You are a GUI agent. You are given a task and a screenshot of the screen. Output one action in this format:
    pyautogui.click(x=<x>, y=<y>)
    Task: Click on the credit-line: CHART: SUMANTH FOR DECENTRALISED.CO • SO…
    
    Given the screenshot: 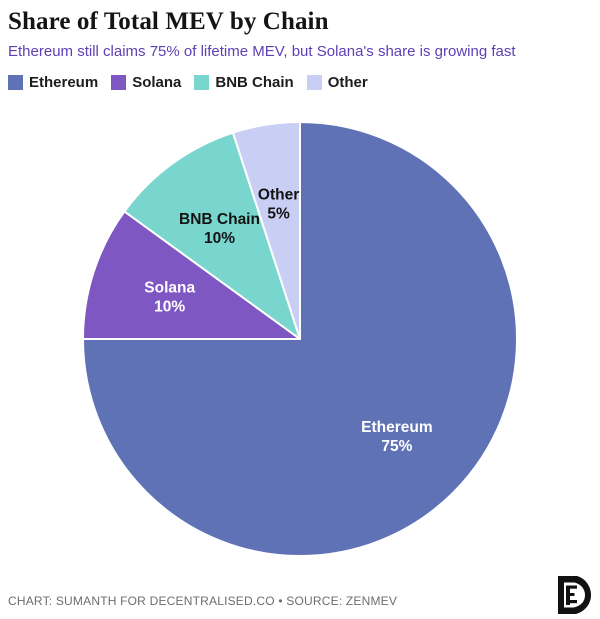 What is the action you would take?
    pyautogui.click(x=203, y=601)
    